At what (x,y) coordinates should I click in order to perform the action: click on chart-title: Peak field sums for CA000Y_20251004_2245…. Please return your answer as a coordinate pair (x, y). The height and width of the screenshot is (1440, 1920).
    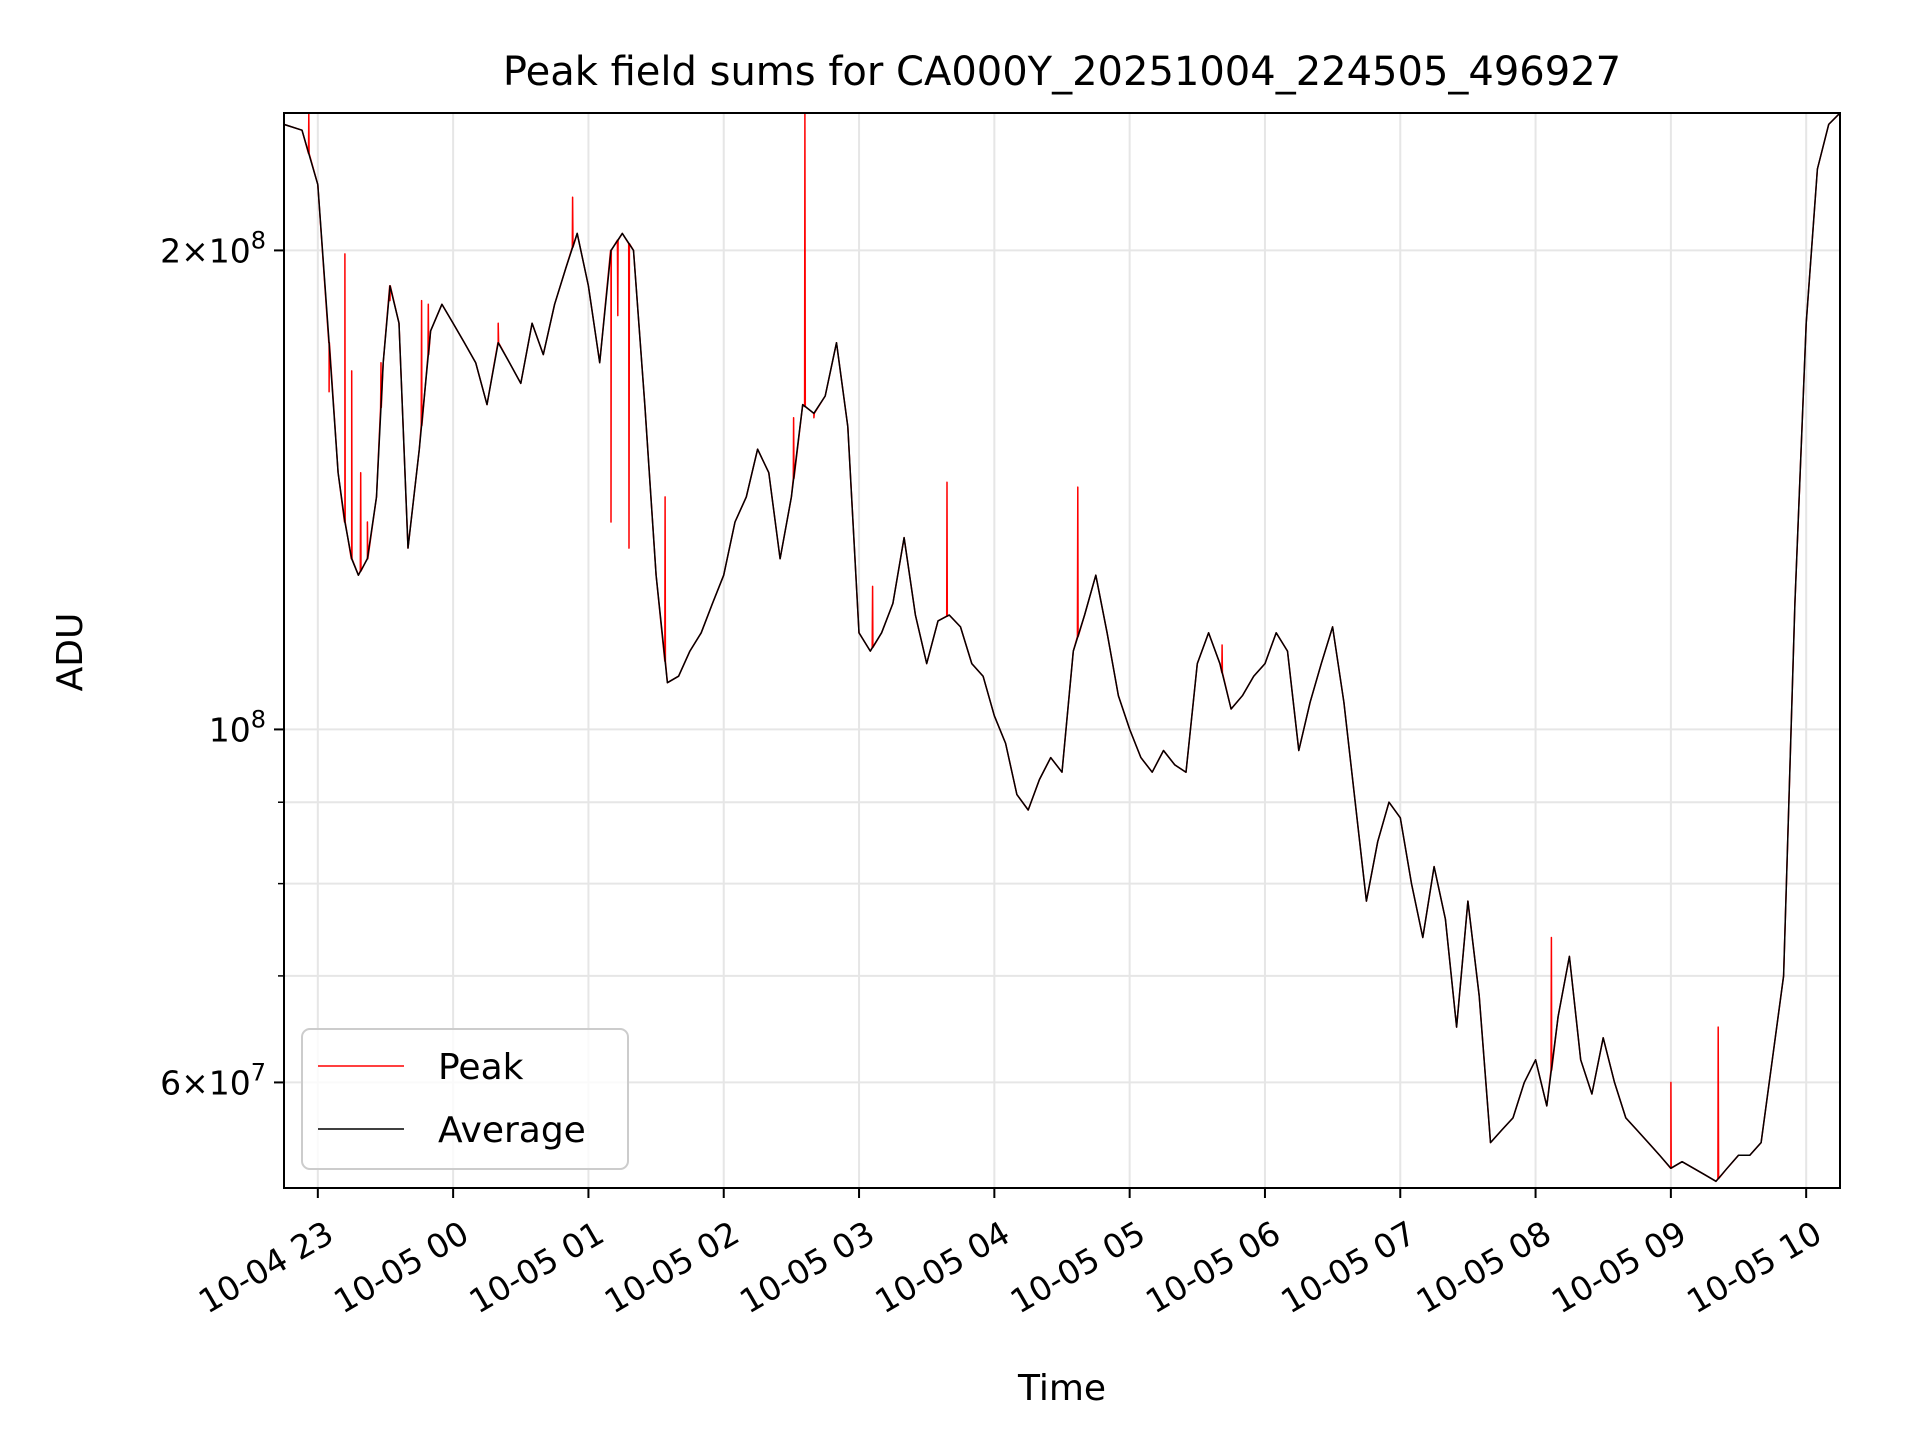
    Looking at the image, I should click on (1062, 72).